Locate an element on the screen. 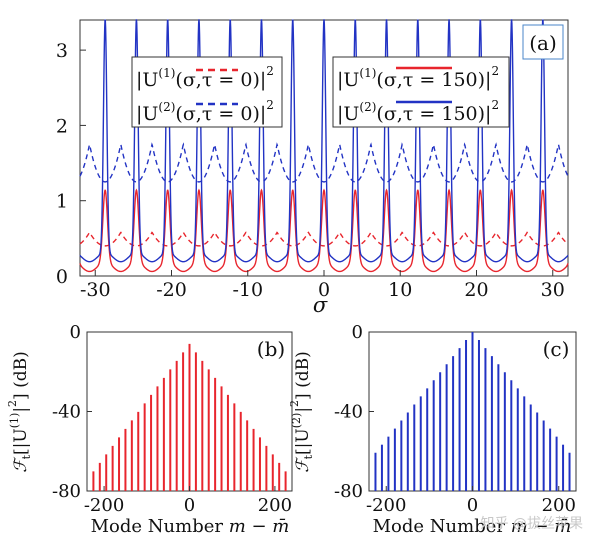  svg-text: |U(1)(σ,τ = 150)|2 is located at coordinates (418, 77).